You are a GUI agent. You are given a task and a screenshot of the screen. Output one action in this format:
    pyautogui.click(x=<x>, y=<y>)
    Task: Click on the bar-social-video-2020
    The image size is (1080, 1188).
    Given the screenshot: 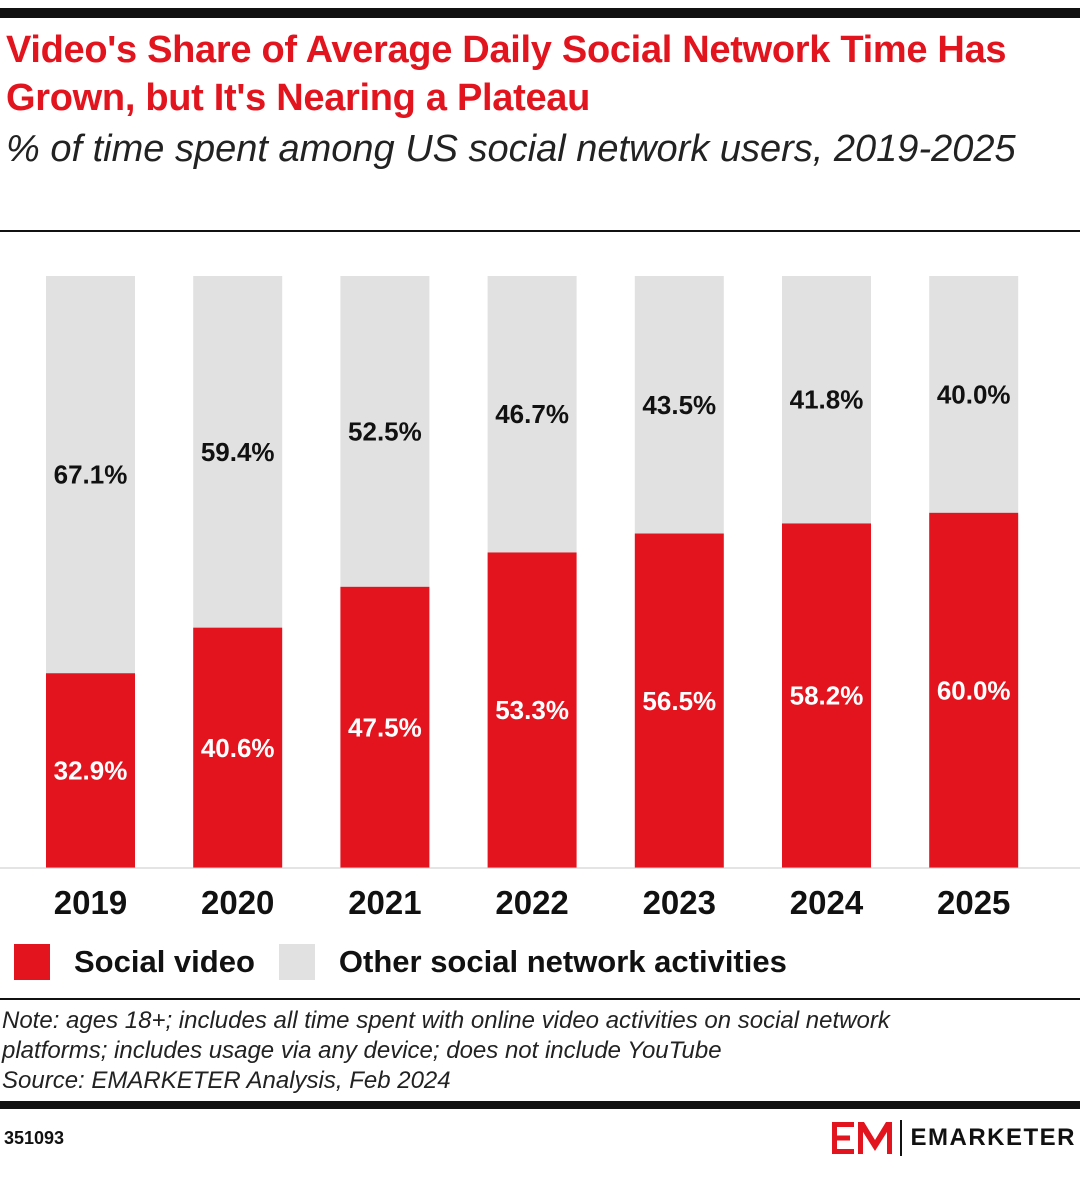 What is the action you would take?
    pyautogui.click(x=238, y=747)
    